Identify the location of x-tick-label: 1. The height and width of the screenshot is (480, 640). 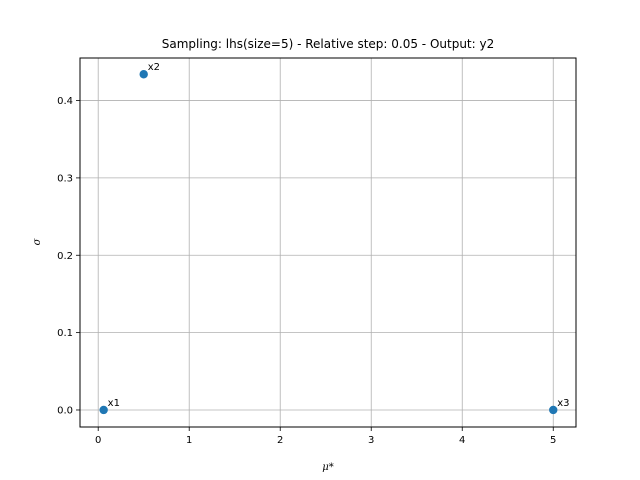
(189, 440).